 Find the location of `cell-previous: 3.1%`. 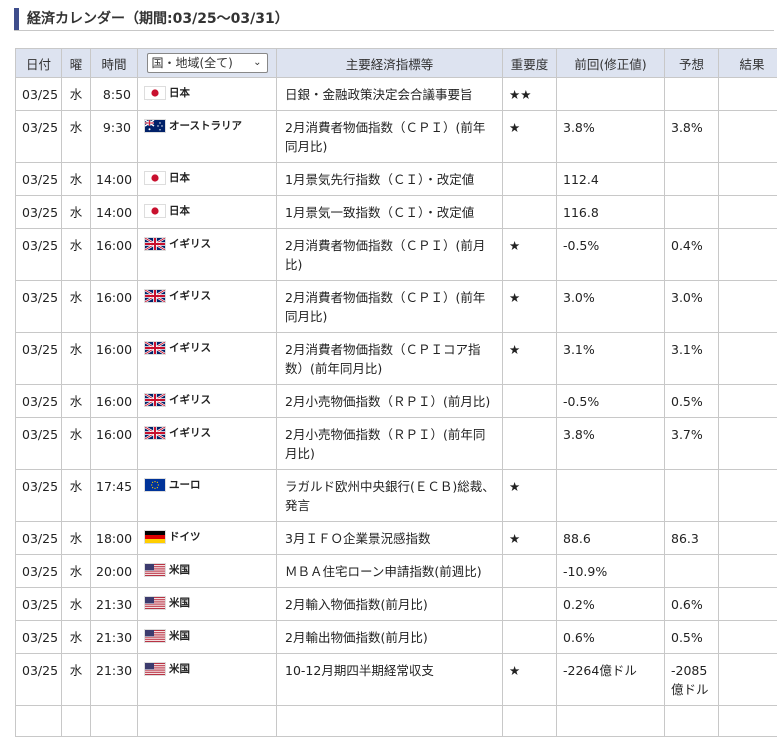

cell-previous: 3.1% is located at coordinates (611, 359).